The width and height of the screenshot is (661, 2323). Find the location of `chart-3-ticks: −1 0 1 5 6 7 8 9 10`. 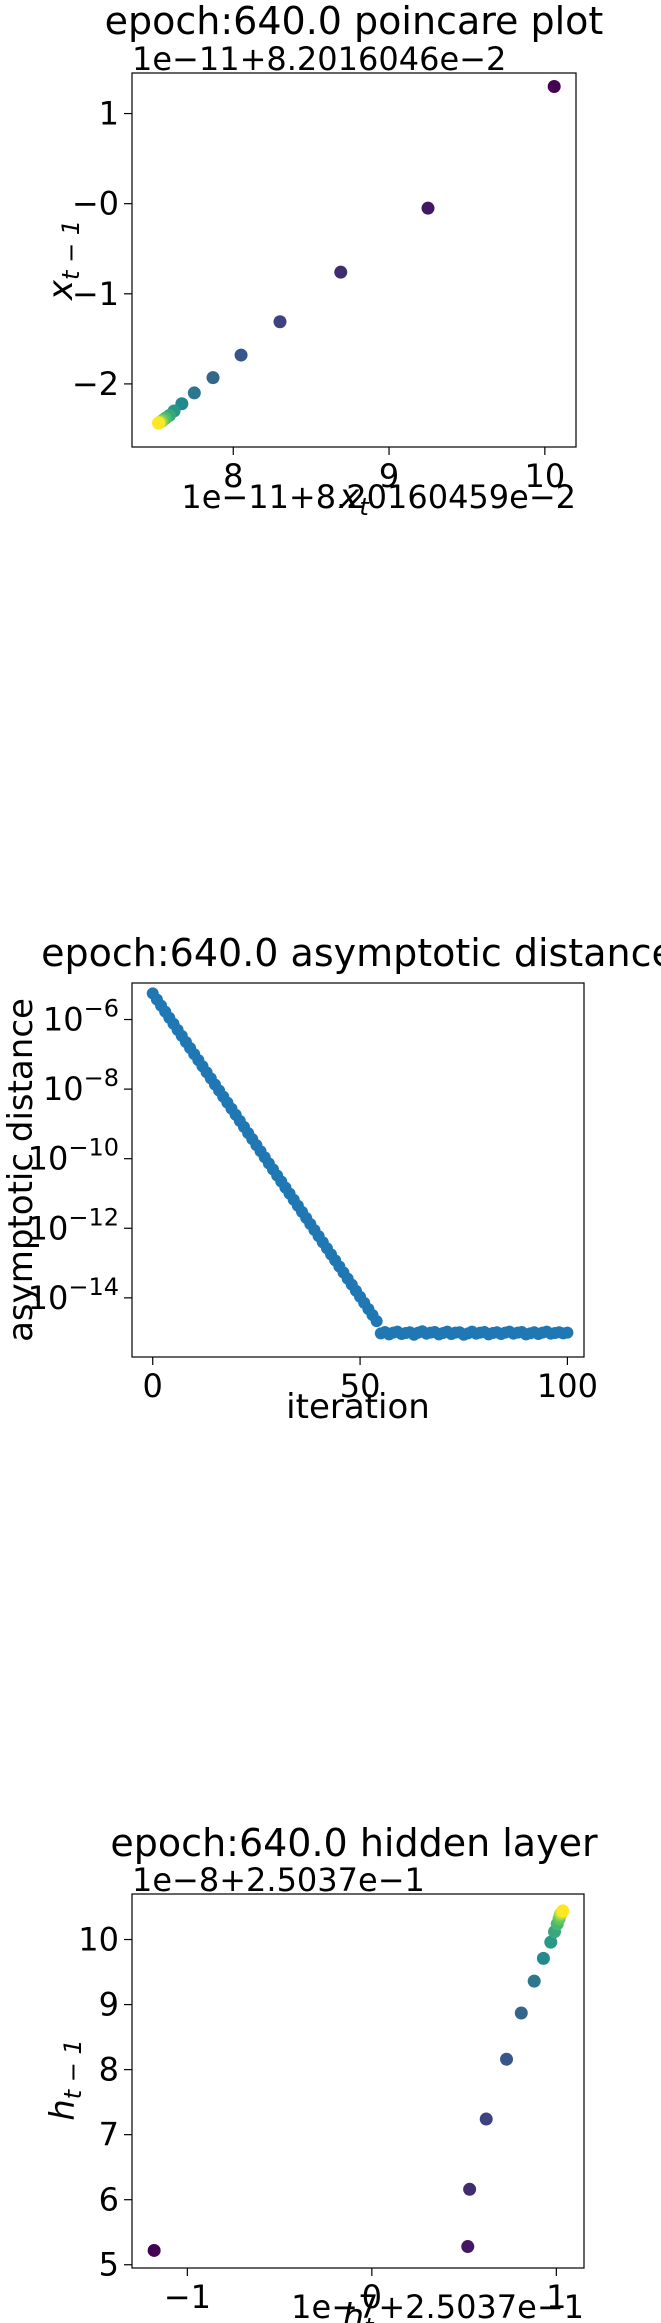

chart-3-ticks: −1 0 1 5 6 7 8 9 10 is located at coordinates (322, 2118).